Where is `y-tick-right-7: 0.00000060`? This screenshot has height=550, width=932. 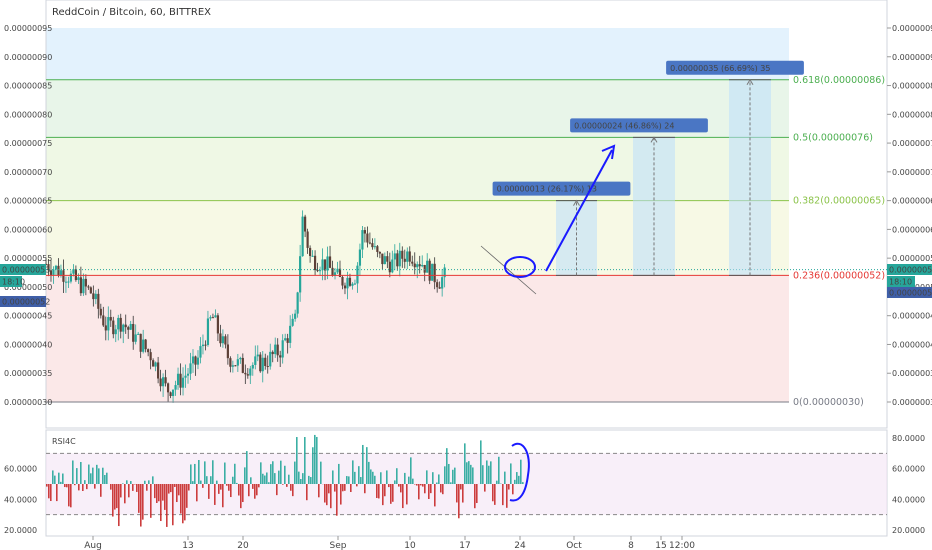 y-tick-right-7: 0.00000060 is located at coordinates (912, 229).